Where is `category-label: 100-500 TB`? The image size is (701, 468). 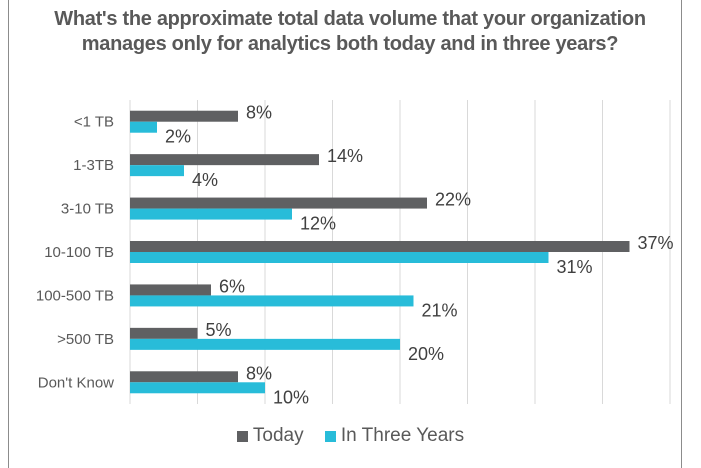 category-label: 100-500 TB is located at coordinates (75, 295).